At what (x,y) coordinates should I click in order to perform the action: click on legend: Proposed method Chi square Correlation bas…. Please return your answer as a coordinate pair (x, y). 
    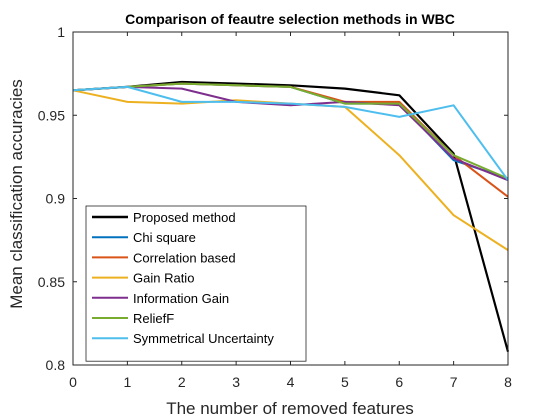
    Looking at the image, I should click on (196, 283).